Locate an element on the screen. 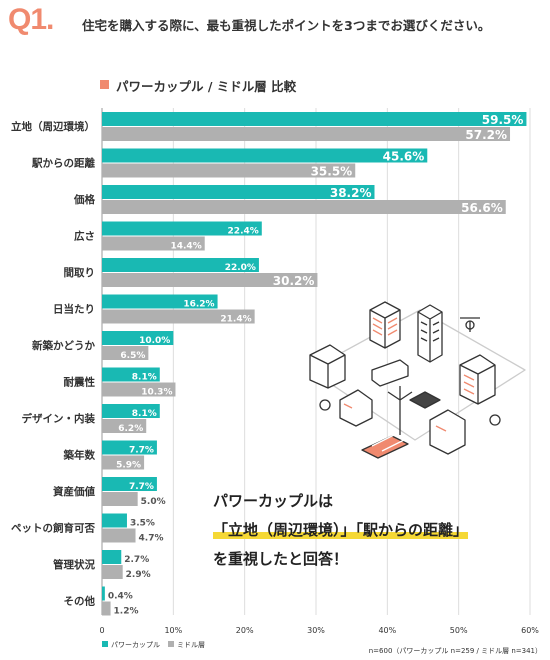 The height and width of the screenshot is (660, 550). category-label: その他 is located at coordinates (80, 601).